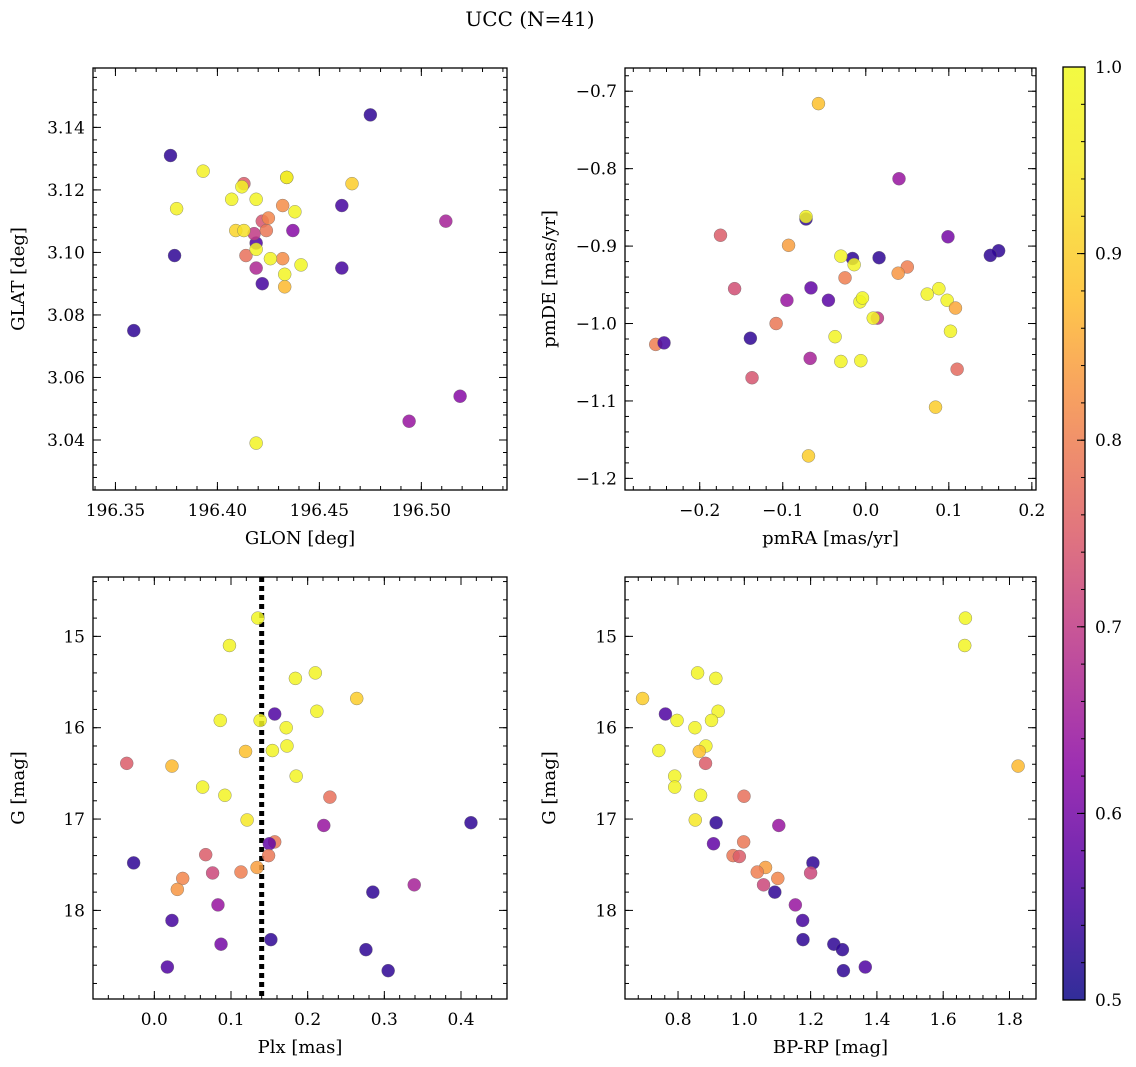 This screenshot has height=1067, width=1136. What do you see at coordinates (300, 1047) in the screenshot?
I see `x-axis-label: Plx [mas]` at bounding box center [300, 1047].